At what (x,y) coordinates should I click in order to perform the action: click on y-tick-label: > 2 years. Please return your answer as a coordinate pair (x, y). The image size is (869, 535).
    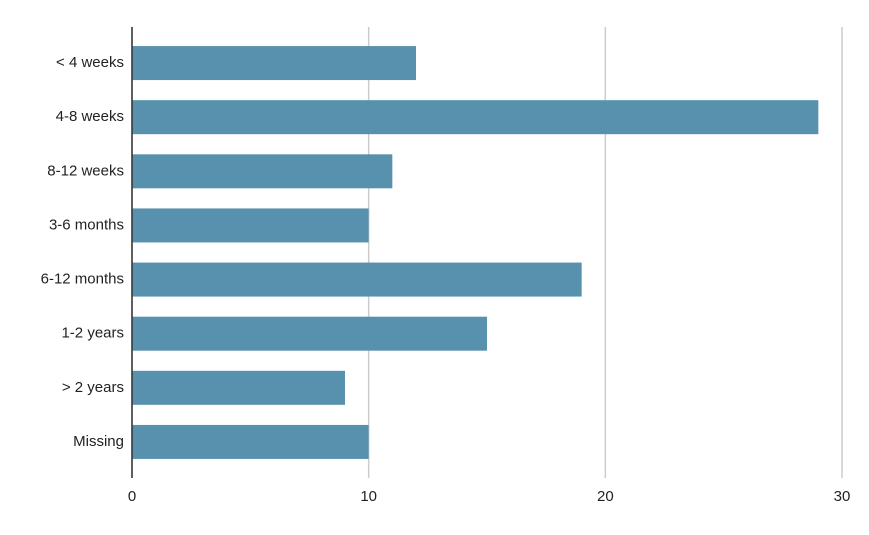
    Looking at the image, I should click on (93, 387).